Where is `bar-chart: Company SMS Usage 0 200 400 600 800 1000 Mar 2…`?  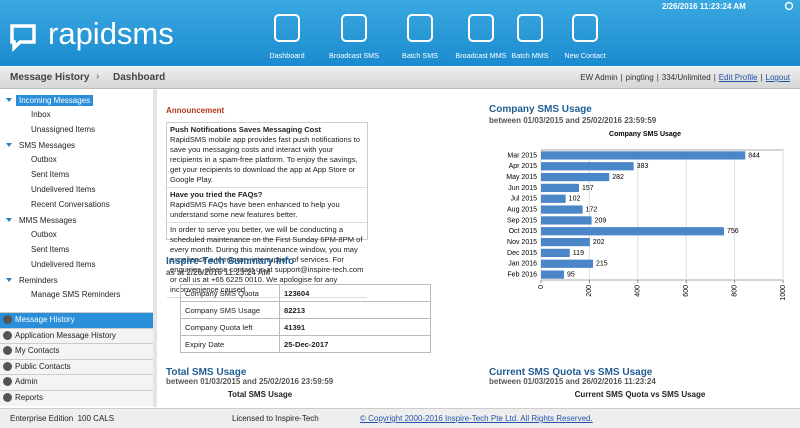
bar-chart: Company SMS Usage 0 200 400 600 800 1000 Mar 2… is located at coordinates (646, 216).